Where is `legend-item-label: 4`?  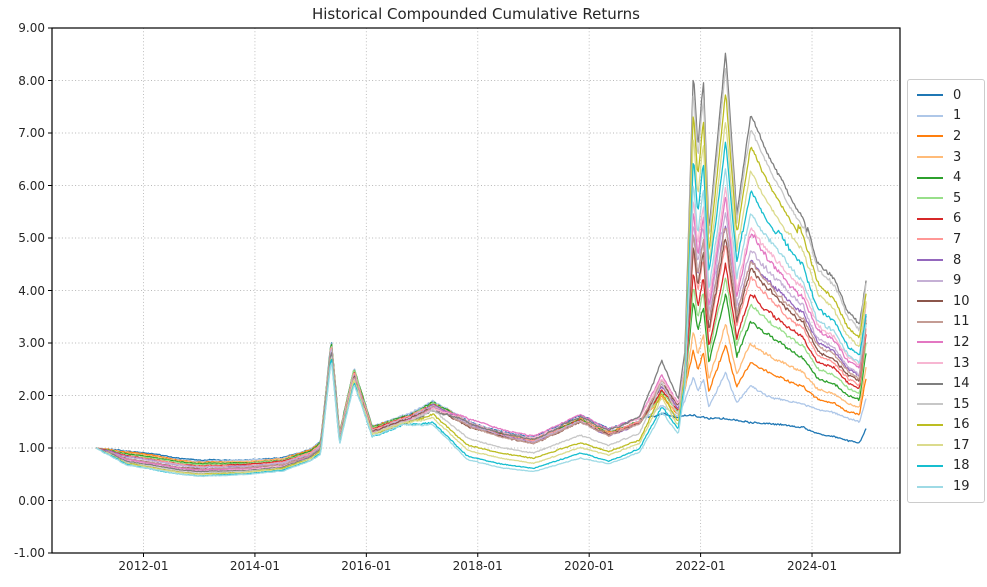
legend-item-label: 4 is located at coordinates (957, 178).